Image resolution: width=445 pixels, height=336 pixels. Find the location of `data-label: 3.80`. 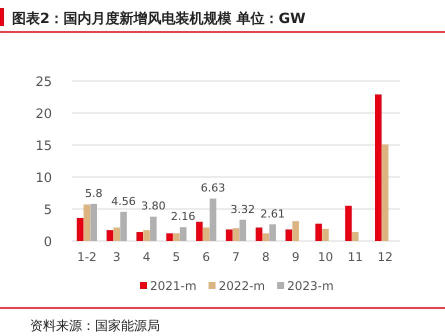

data-label: 3.80 is located at coordinates (153, 206).